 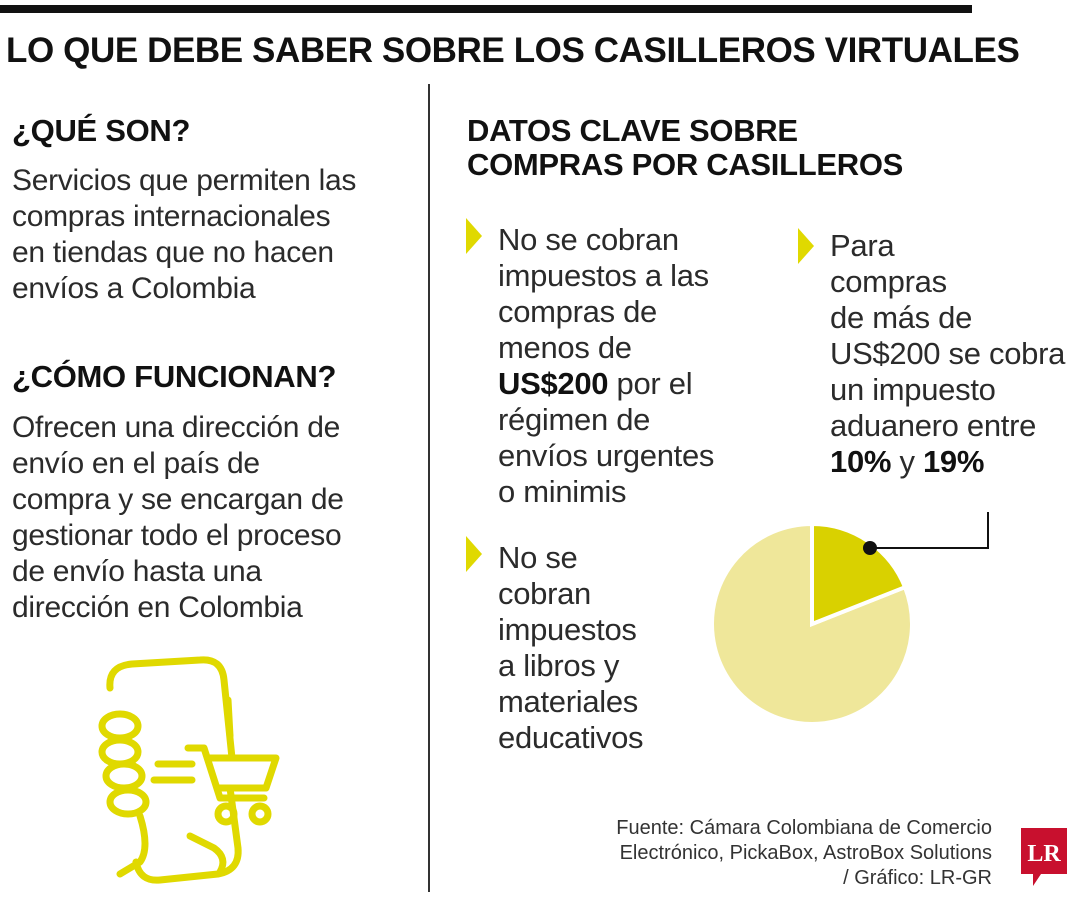 What do you see at coordinates (907, 461) in the screenshot?
I see `bullet-fragment: y` at bounding box center [907, 461].